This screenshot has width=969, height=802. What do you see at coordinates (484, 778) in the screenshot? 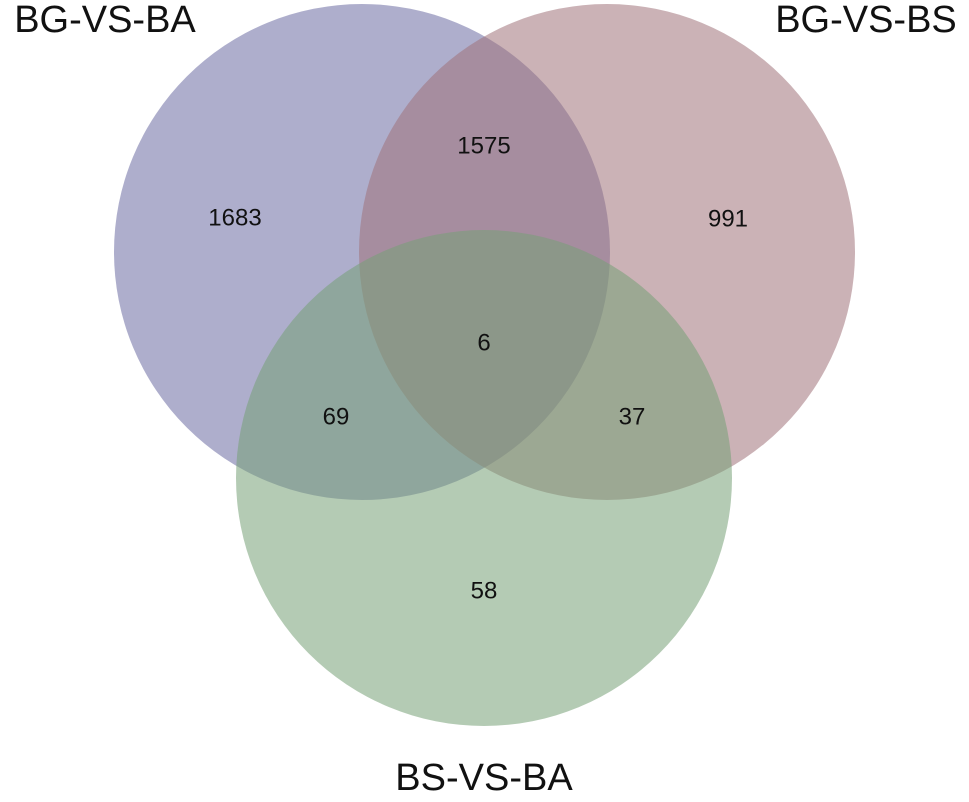
I see `set-label: BS-VS-BA` at bounding box center [484, 778].